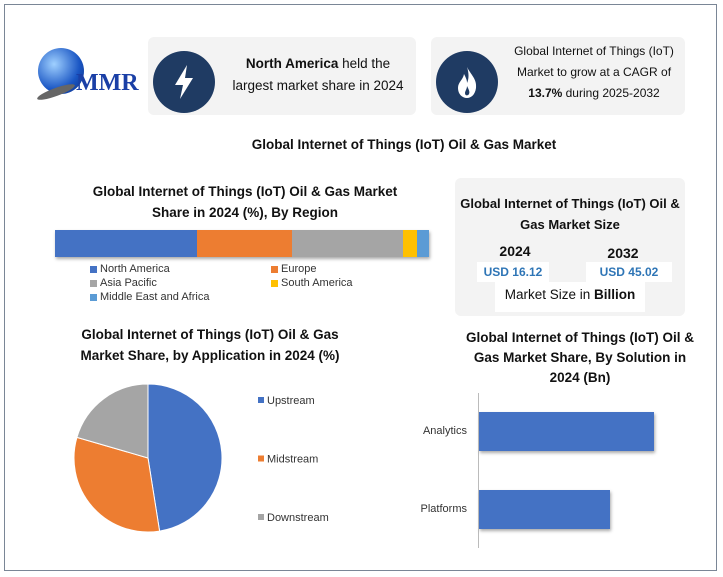 The image size is (723, 577). Describe the element at coordinates (347, 243) in the screenshot. I see `segment-asia-pacific` at that location.